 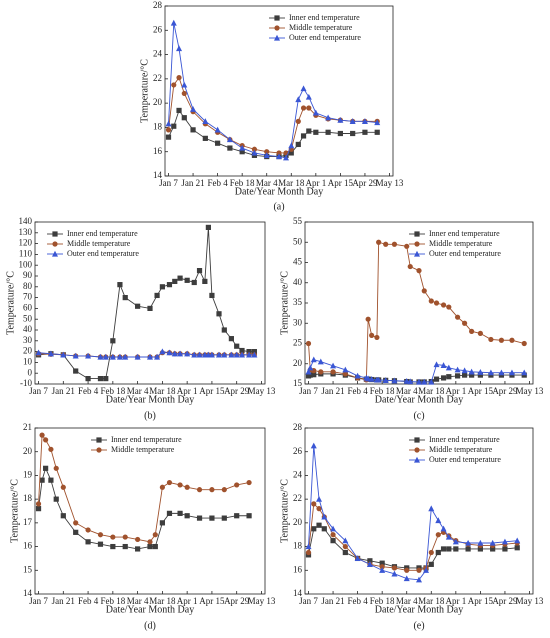 What do you see at coordinates (298, 302) in the screenshot?
I see `y-tick-label: 35` at bounding box center [298, 302].